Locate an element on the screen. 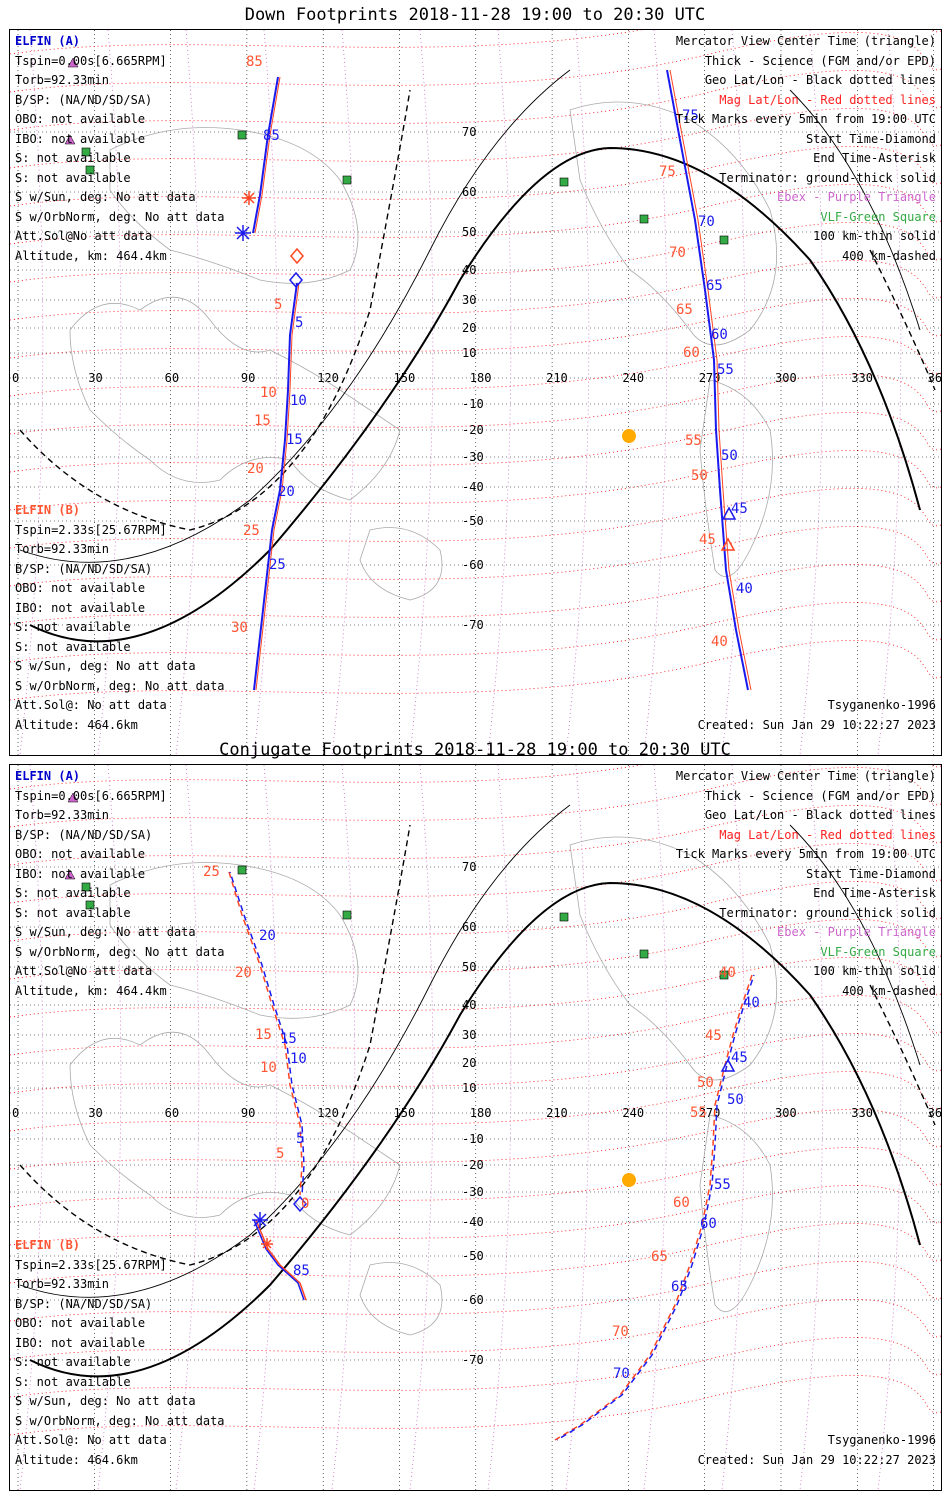 This screenshot has height=1500, width=950. elfin-a-label: ELFIN (A) is located at coordinates (48, 776).